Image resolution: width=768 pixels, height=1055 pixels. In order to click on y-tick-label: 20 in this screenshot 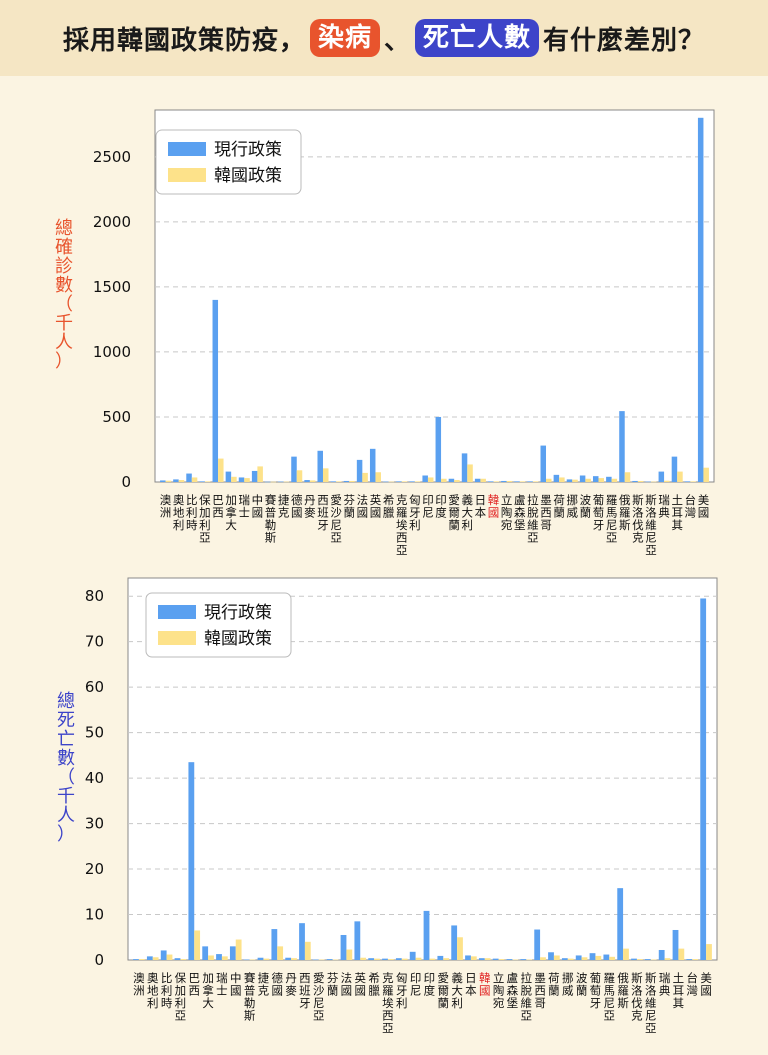, I will do `click(94, 869)`.